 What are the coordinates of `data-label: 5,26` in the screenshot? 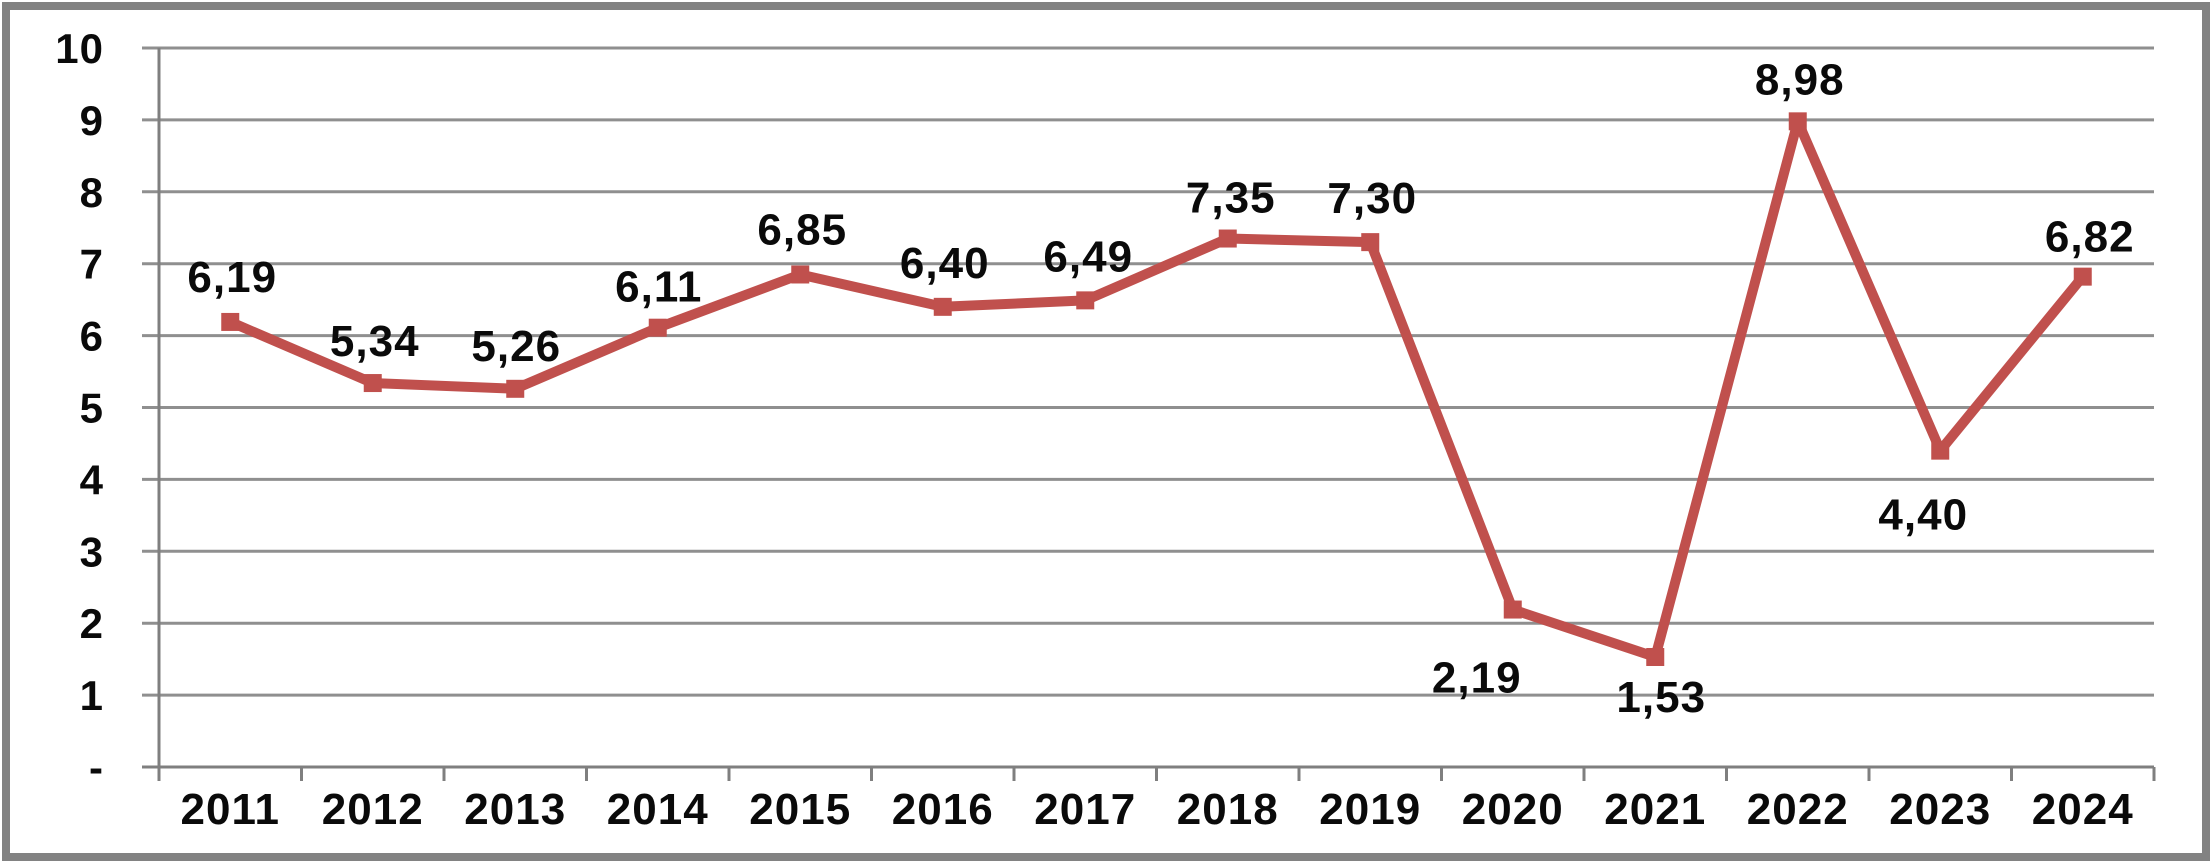 It's located at (516, 346).